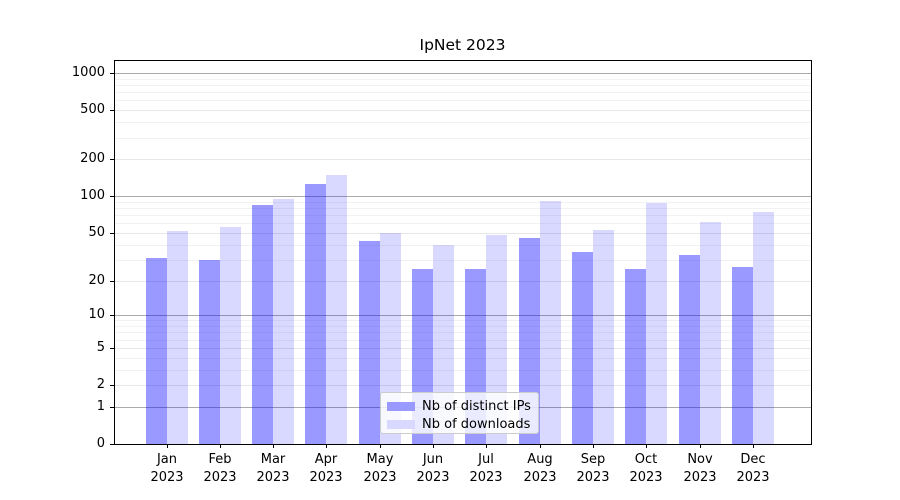 This screenshot has height=500, width=900. What do you see at coordinates (646, 459) in the screenshot?
I see `x-tick-month: Oct` at bounding box center [646, 459].